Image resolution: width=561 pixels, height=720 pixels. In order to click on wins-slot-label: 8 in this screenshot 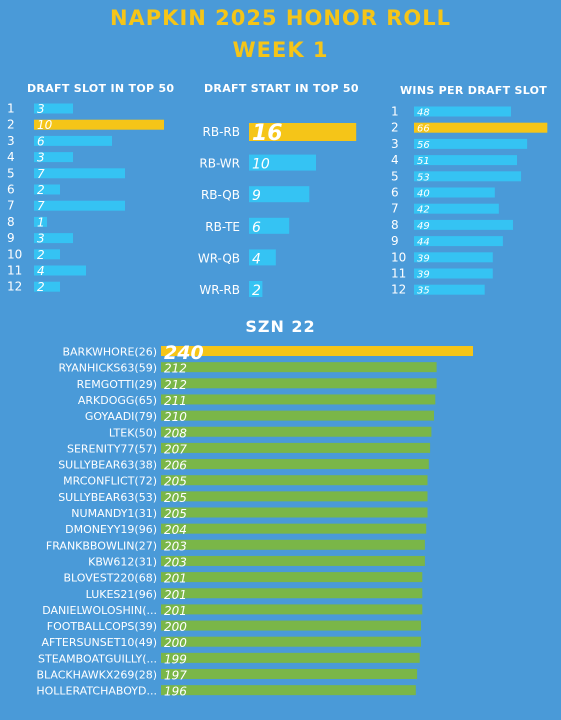, I will do `click(395, 225)`.